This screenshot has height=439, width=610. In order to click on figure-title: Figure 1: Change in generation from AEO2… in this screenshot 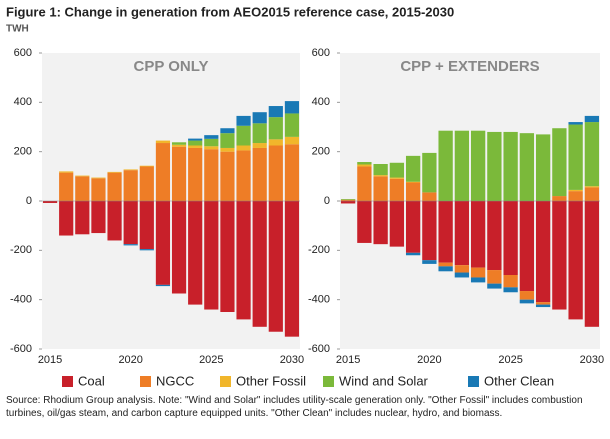, I will do `click(230, 11)`.